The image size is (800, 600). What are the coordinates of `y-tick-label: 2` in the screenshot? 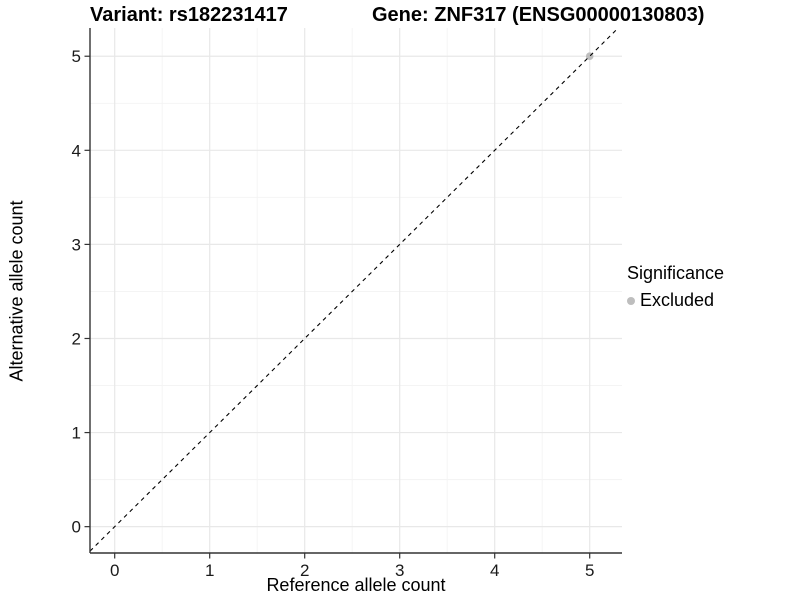 It's located at (76, 338).